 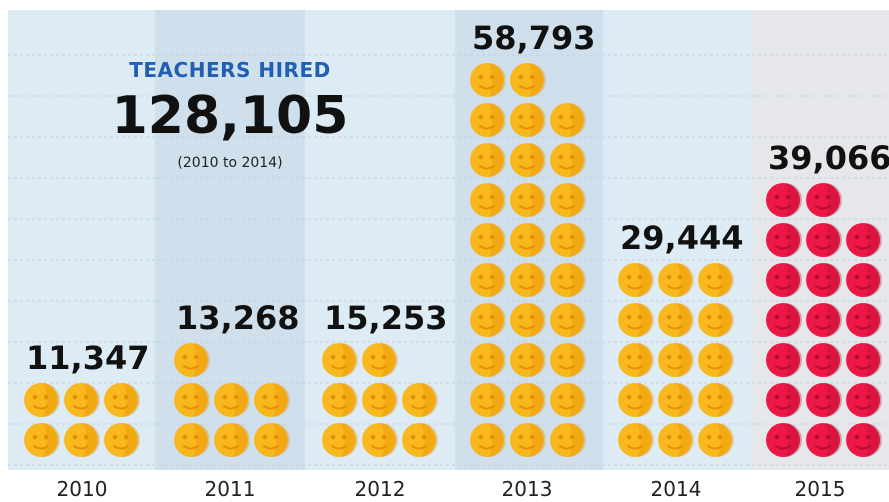 I want to click on value-label-2010: 11,347, so click(x=87, y=358).